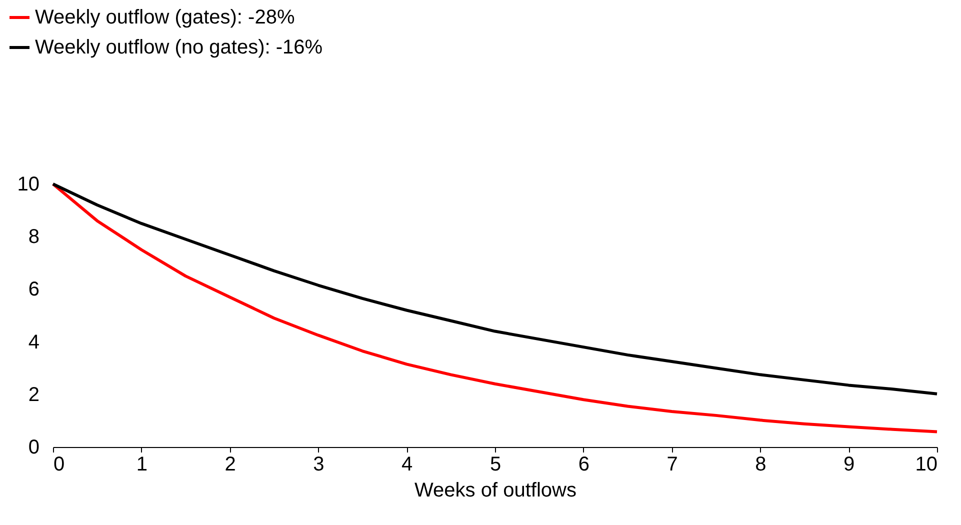  I want to click on y-tick-label: 8, so click(34, 237).